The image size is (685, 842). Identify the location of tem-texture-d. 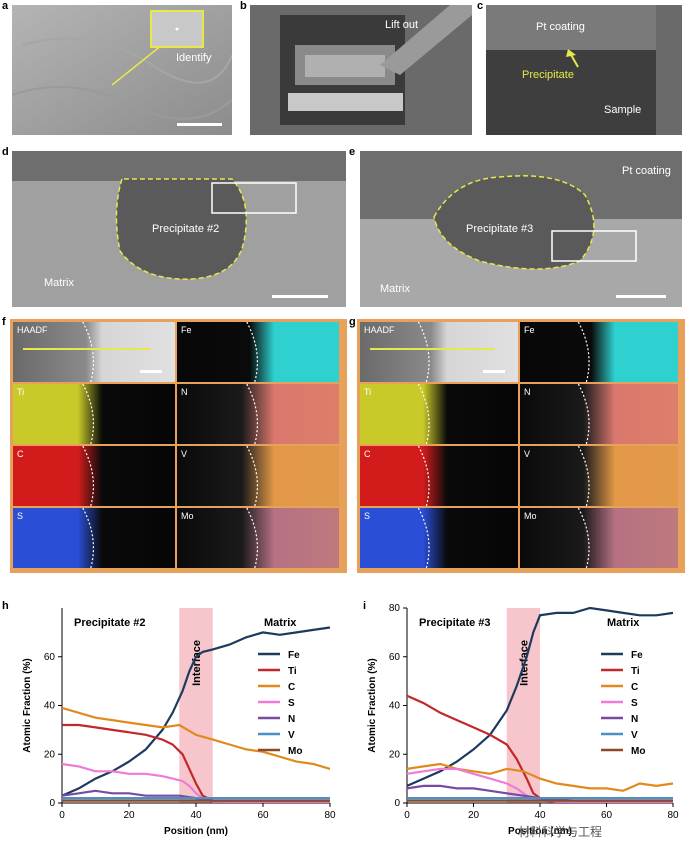
(179, 229).